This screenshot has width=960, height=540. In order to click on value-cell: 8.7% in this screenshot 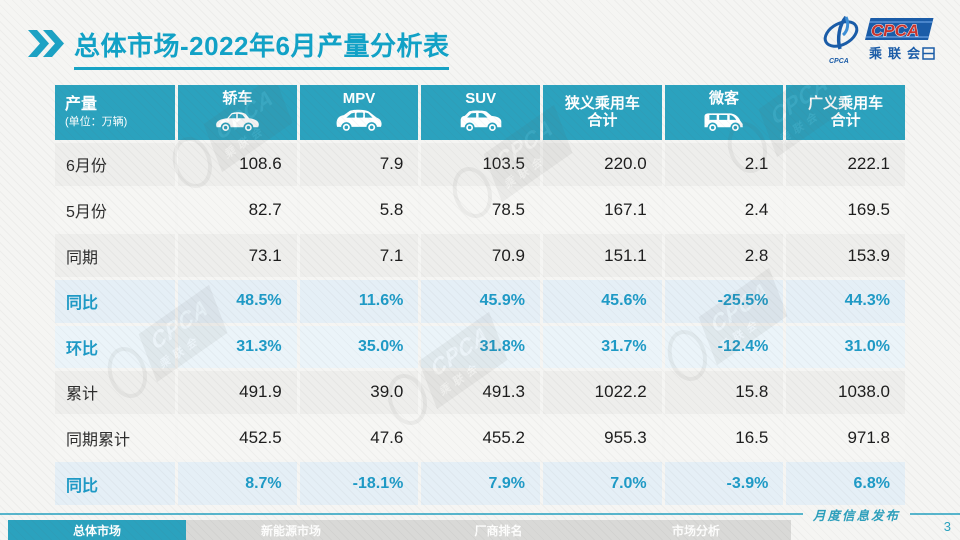, I will do `click(237, 483)`.